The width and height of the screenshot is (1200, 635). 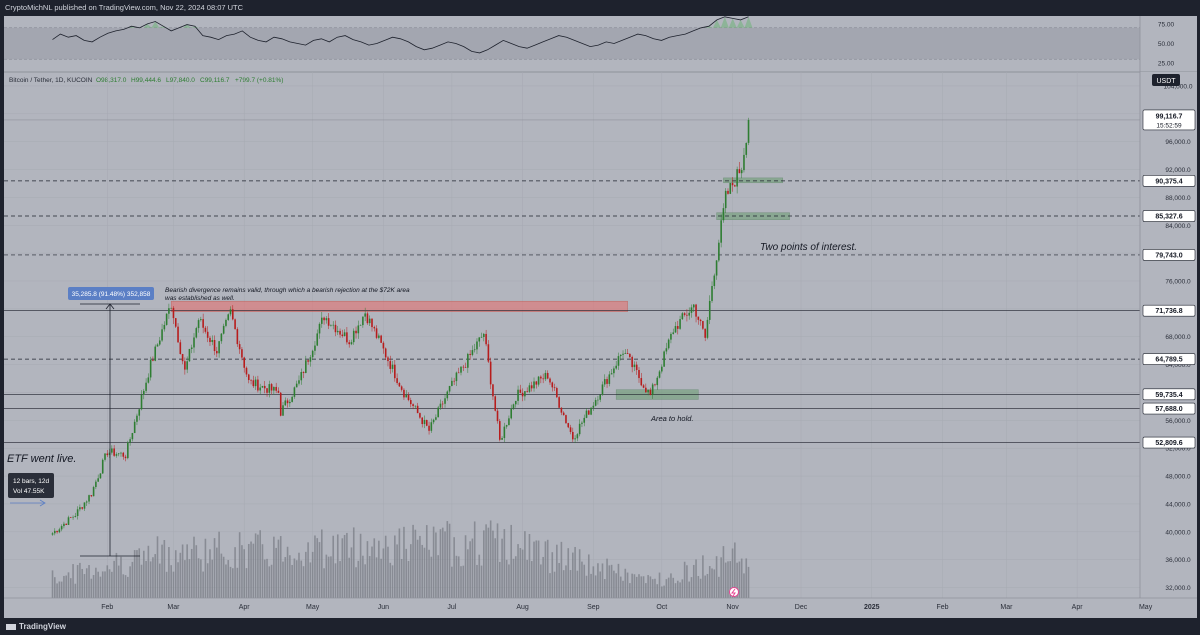 I want to click on time-tick: Dec, so click(x=801, y=607).